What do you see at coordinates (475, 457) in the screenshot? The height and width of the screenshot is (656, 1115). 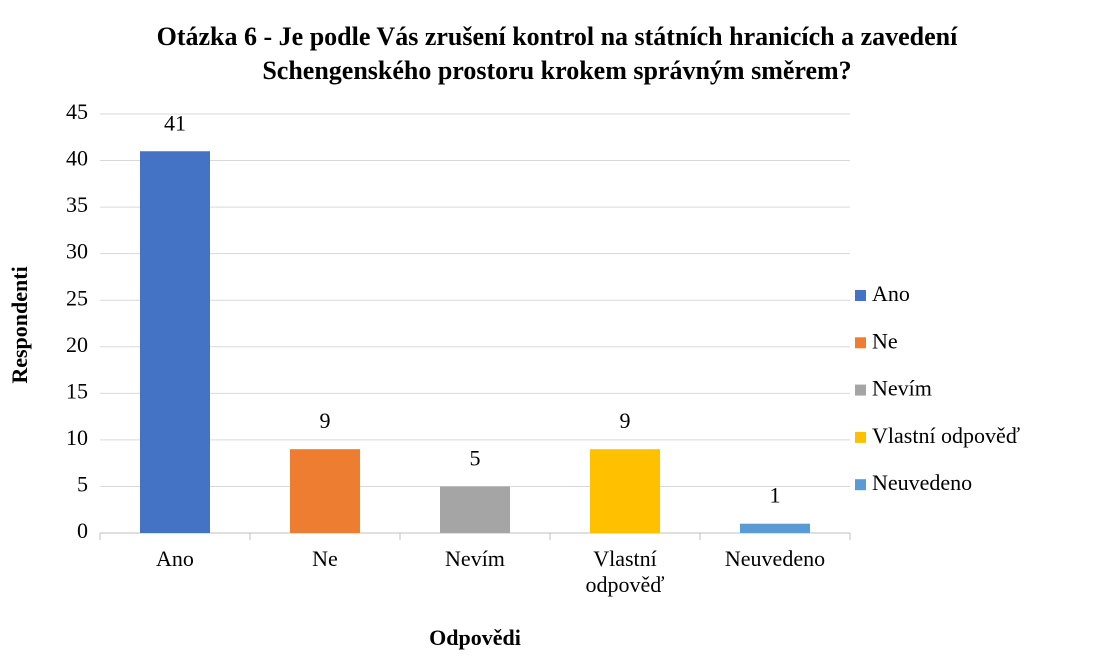 I see `data-label: 5` at bounding box center [475, 457].